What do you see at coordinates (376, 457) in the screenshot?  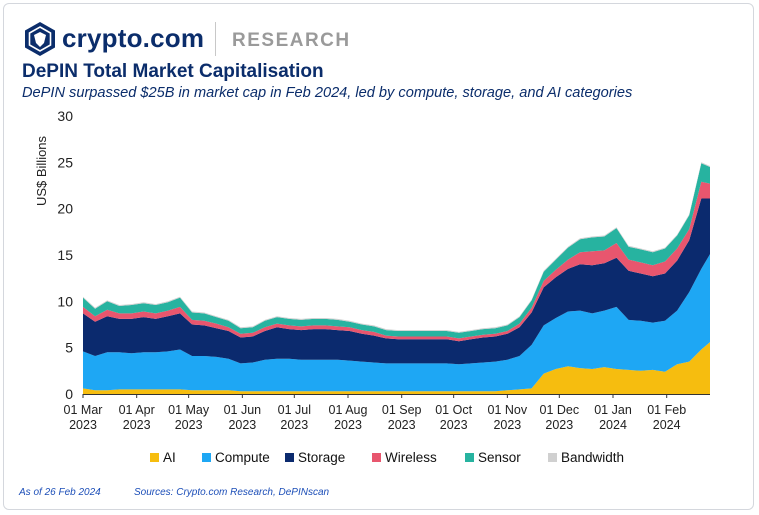 I see `legend-swatch-wireless` at bounding box center [376, 457].